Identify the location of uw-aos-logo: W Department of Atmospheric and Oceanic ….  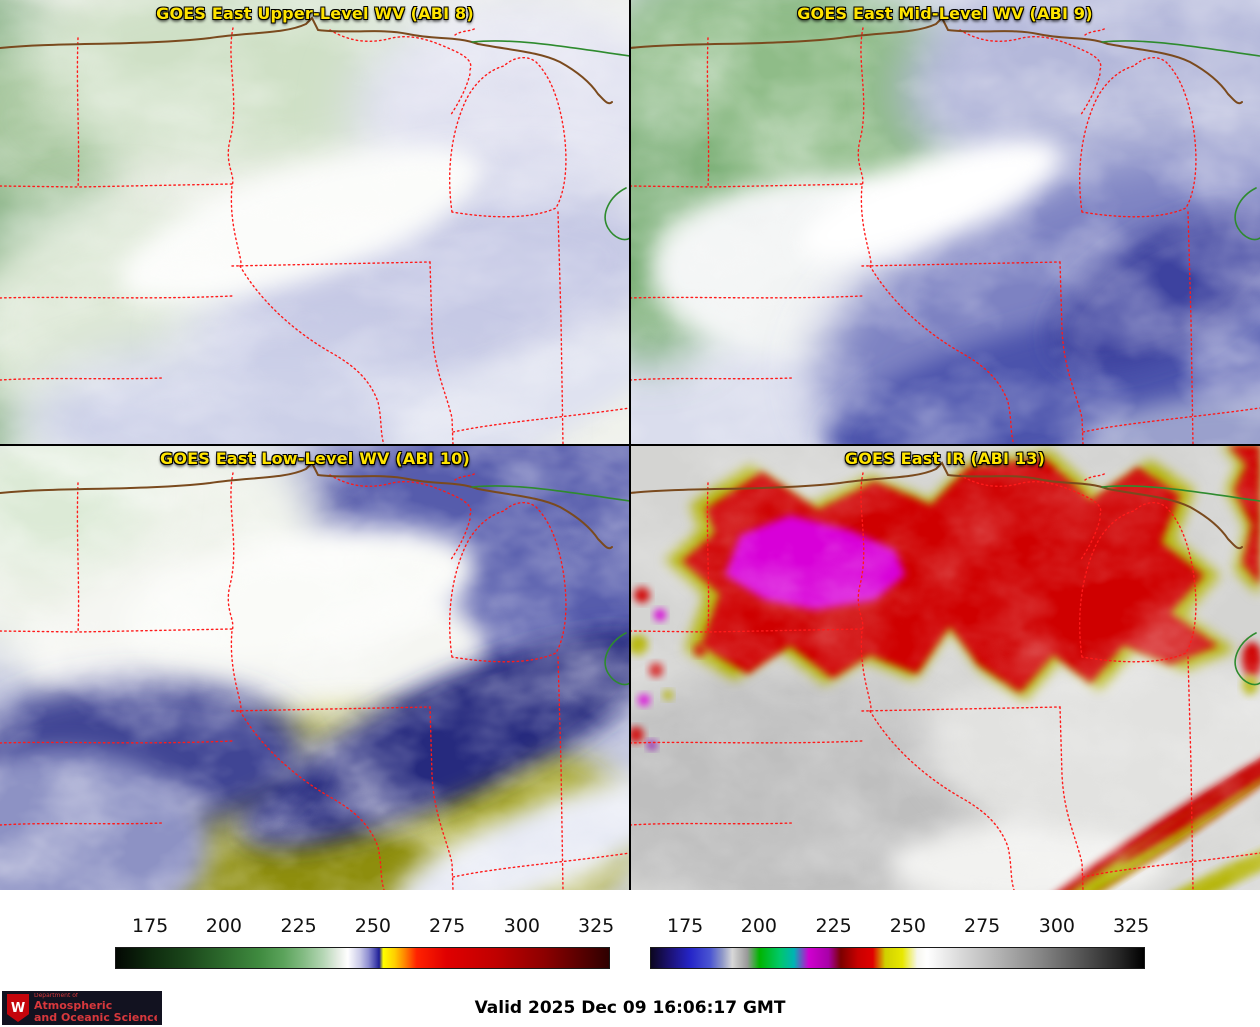
(82, 1008).